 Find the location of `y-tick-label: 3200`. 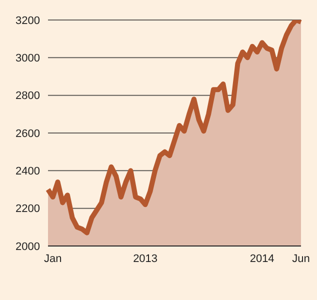

y-tick-label: 3200 is located at coordinates (28, 20).